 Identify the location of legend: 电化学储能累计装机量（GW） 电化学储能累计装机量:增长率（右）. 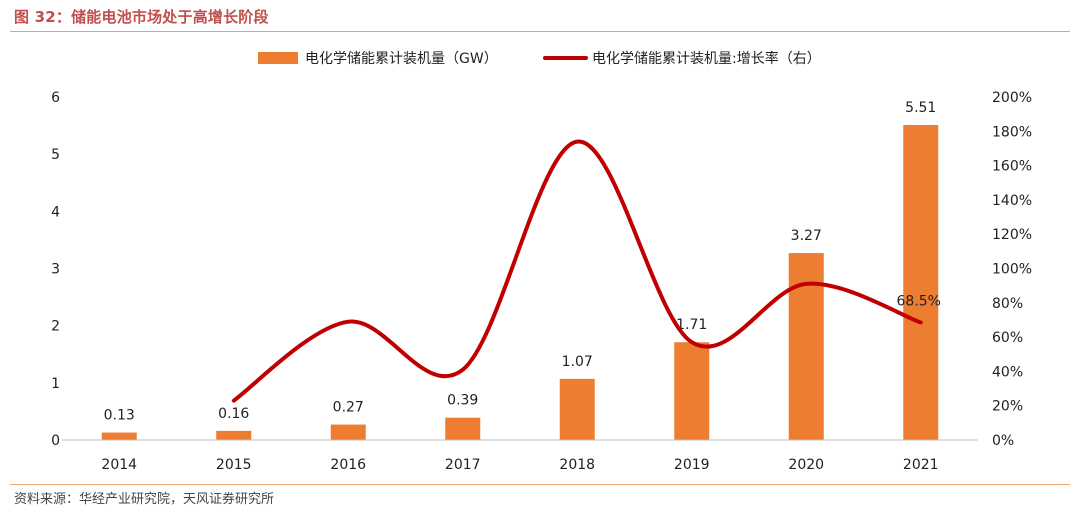
(539, 58).